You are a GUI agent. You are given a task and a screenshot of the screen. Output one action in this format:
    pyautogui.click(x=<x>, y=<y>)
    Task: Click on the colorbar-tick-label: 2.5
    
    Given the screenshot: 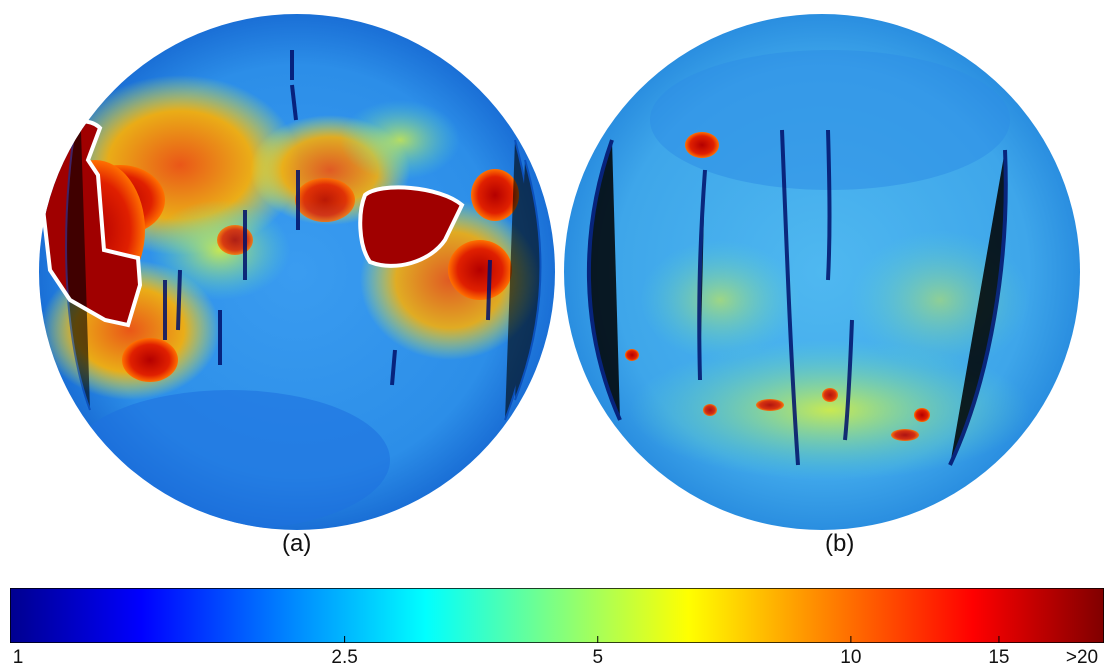 What is the action you would take?
    pyautogui.click(x=344, y=657)
    